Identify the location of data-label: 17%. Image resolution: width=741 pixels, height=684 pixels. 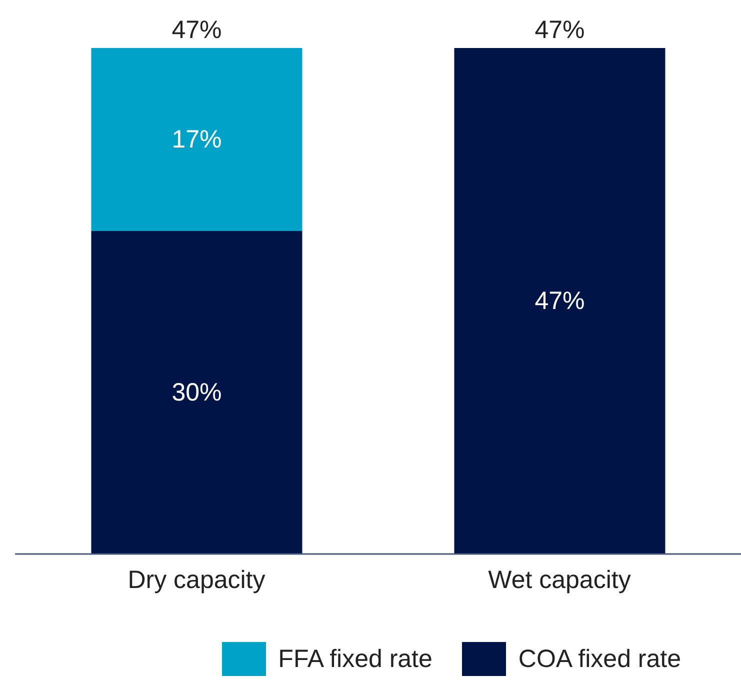
(197, 140).